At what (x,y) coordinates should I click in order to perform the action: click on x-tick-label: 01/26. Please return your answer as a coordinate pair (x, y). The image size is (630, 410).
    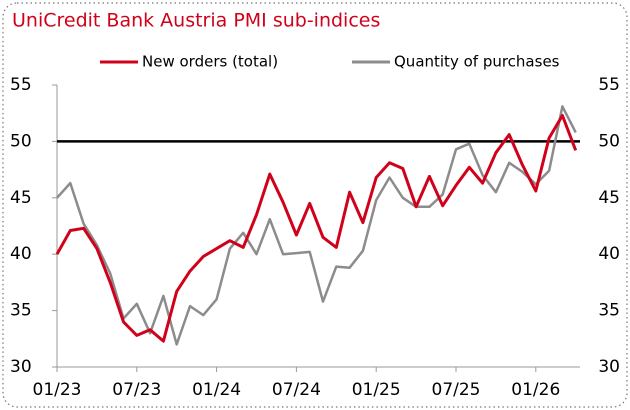
    Looking at the image, I should click on (535, 390).